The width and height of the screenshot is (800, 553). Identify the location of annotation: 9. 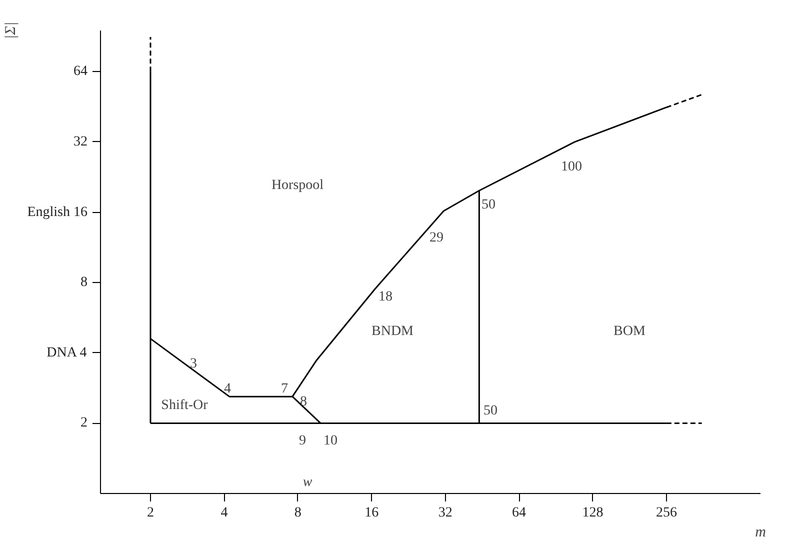
(302, 441).